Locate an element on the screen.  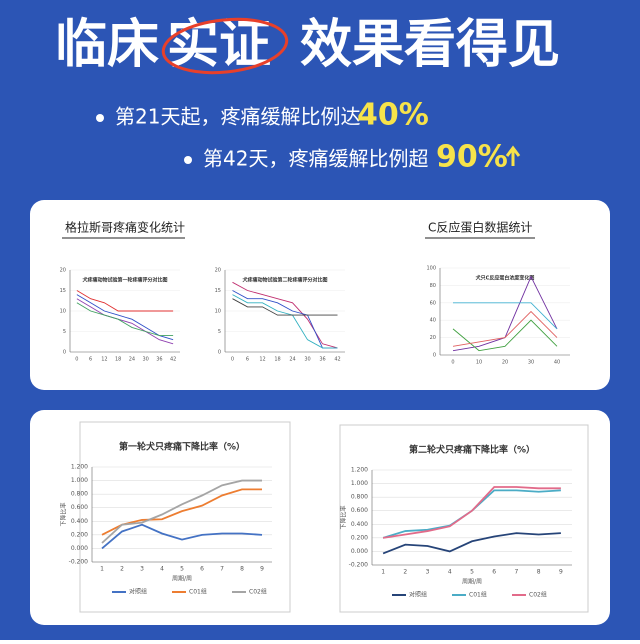
bullet-text: 第21天起，疼痛缓解比例达 is located at coordinates (237, 117).